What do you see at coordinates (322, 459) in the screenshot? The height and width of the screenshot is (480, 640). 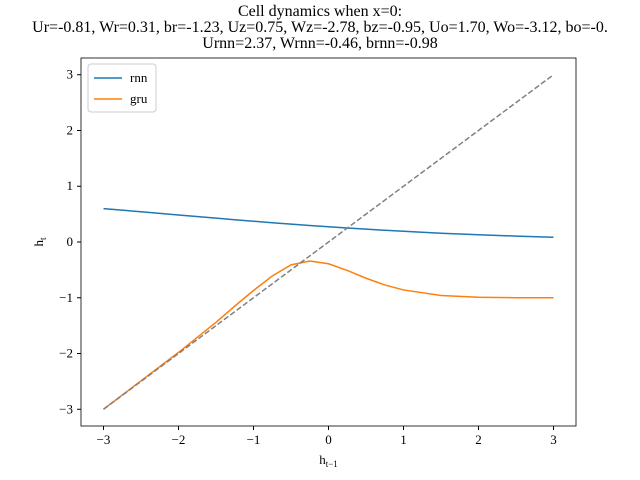 I see `xlabel-base: h` at bounding box center [322, 459].